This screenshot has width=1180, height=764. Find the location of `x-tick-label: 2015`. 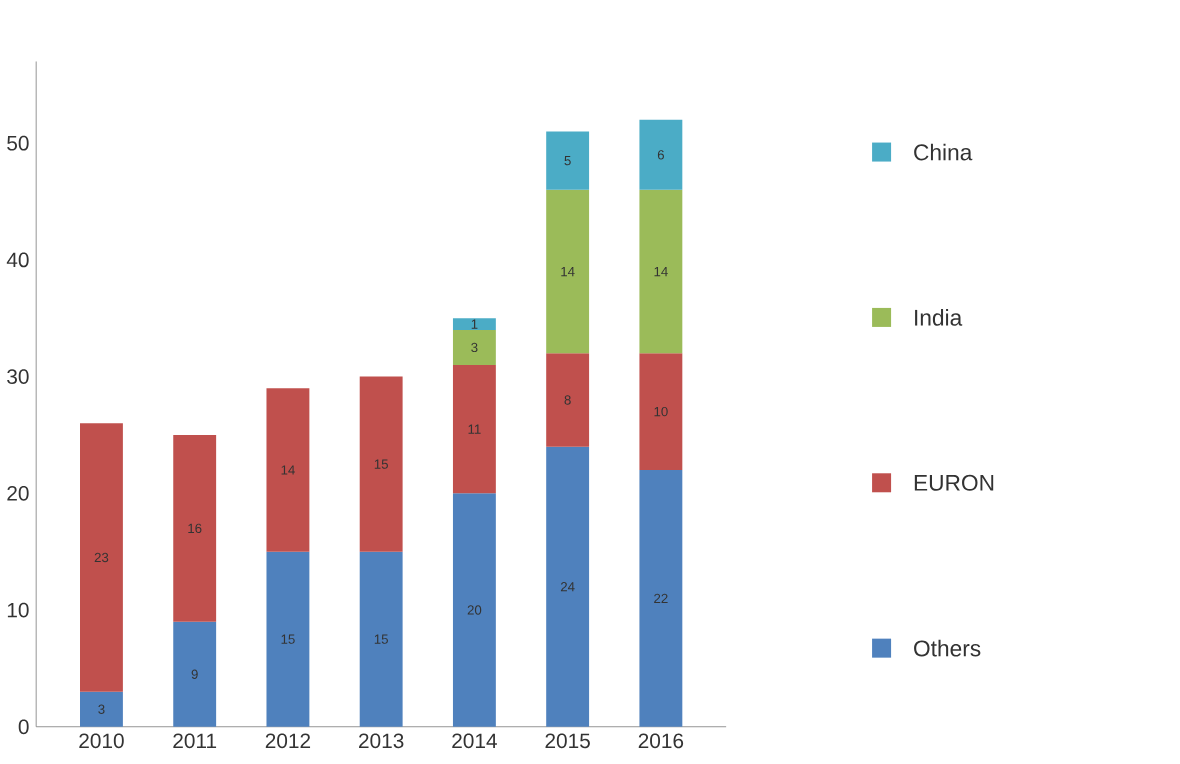

x-tick-label: 2015 is located at coordinates (567, 741).